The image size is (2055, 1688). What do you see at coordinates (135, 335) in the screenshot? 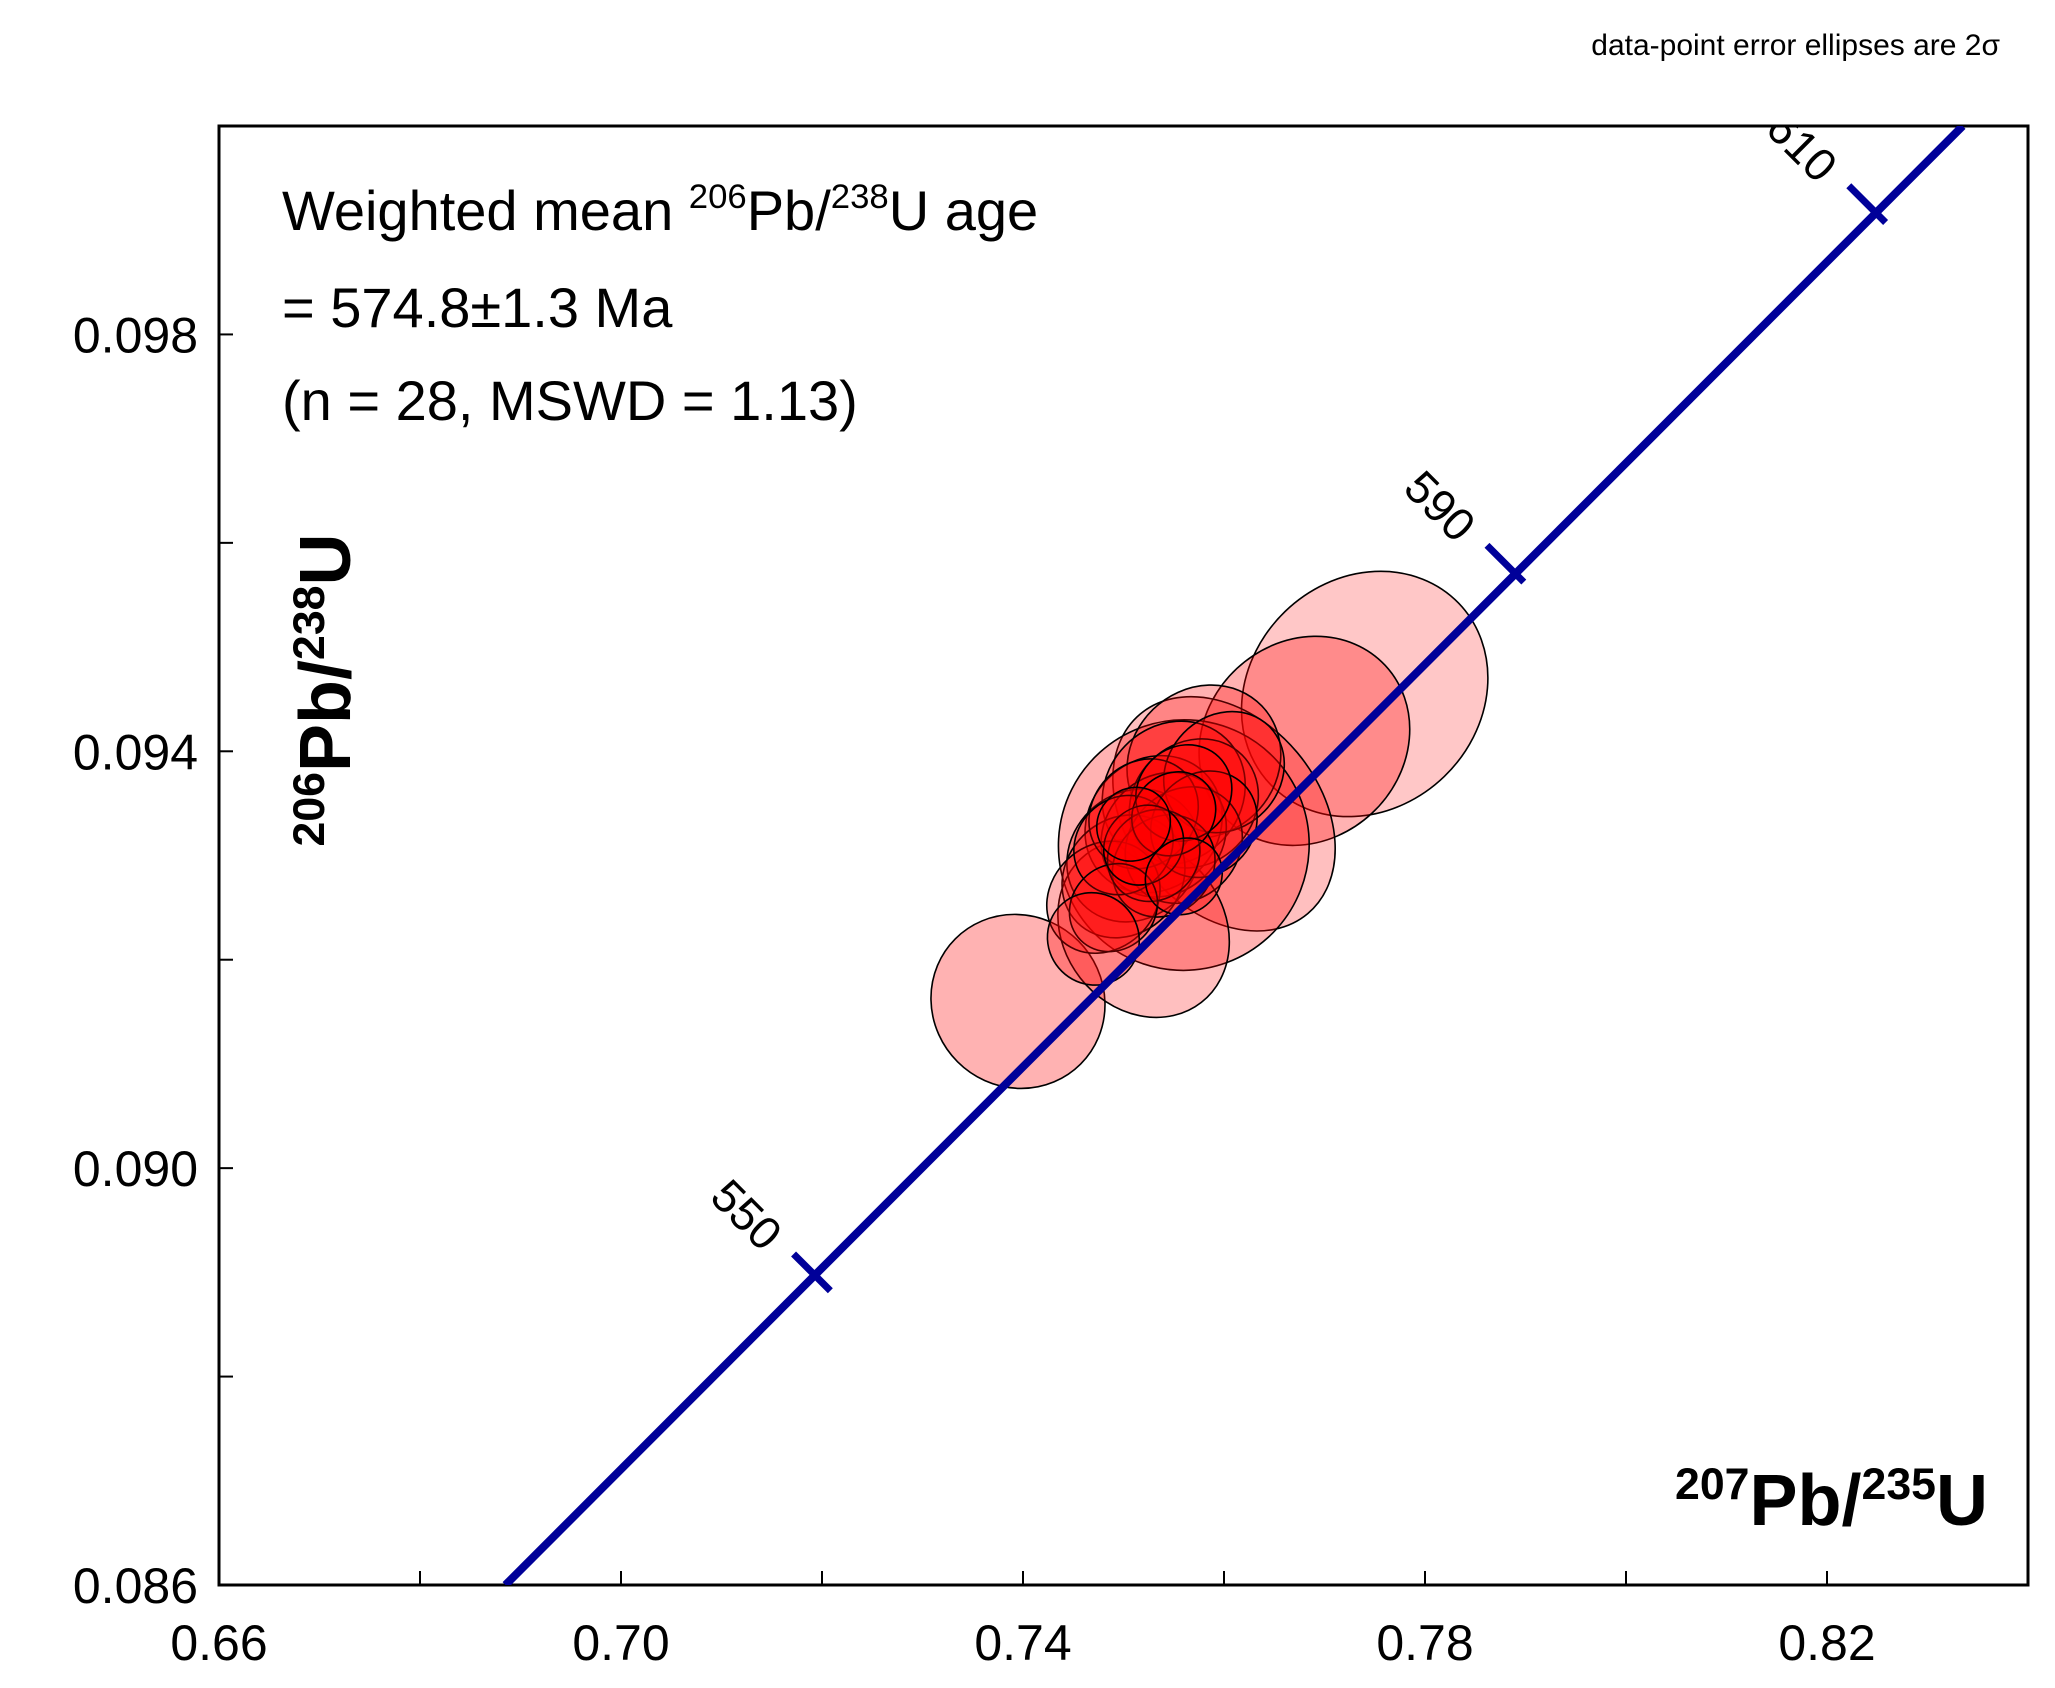
I see `y-tick-label: 0.098` at bounding box center [135, 335].